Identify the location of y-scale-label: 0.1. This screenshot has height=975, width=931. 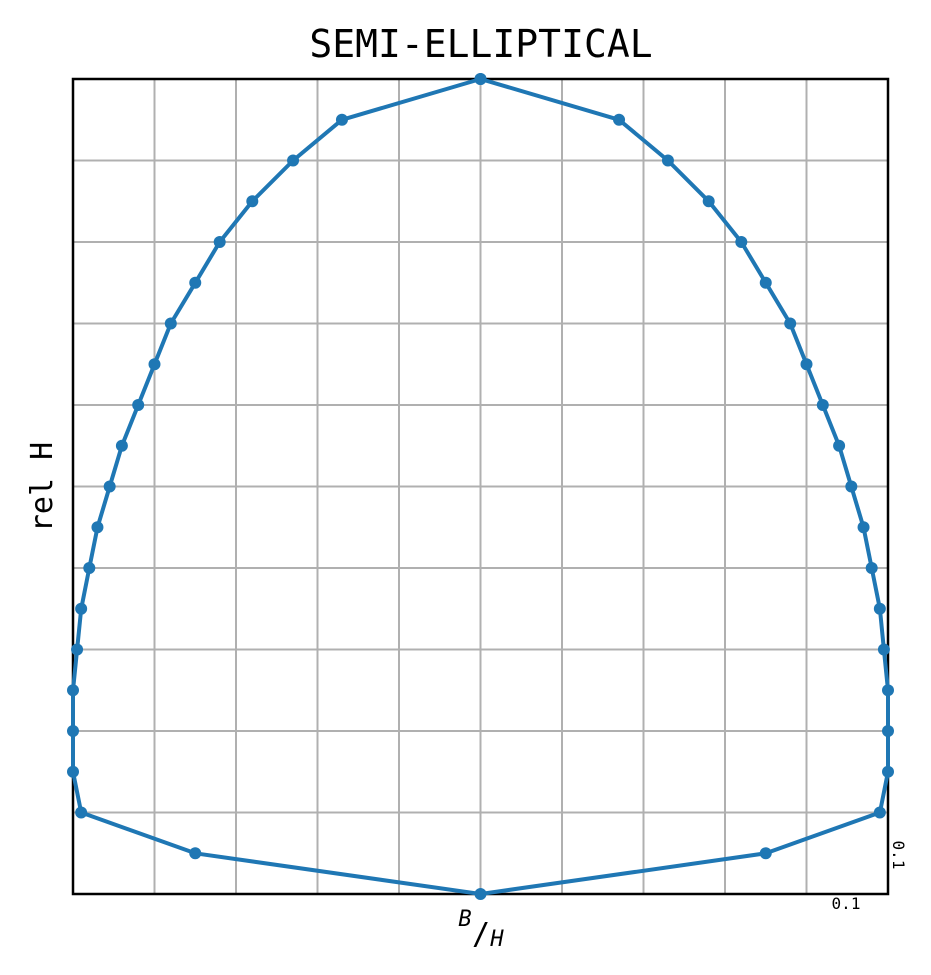
(898, 855).